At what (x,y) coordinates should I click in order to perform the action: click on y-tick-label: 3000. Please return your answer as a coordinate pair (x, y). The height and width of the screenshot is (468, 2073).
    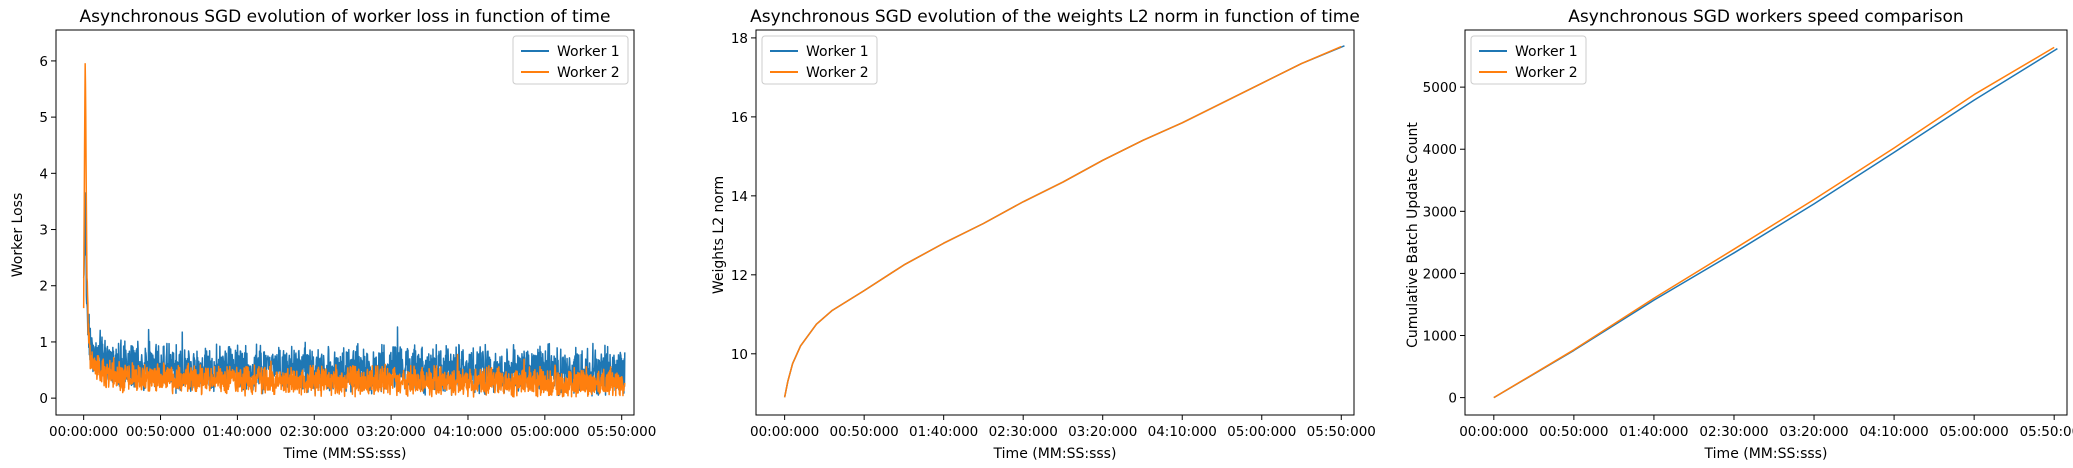
    Looking at the image, I should click on (1440, 212).